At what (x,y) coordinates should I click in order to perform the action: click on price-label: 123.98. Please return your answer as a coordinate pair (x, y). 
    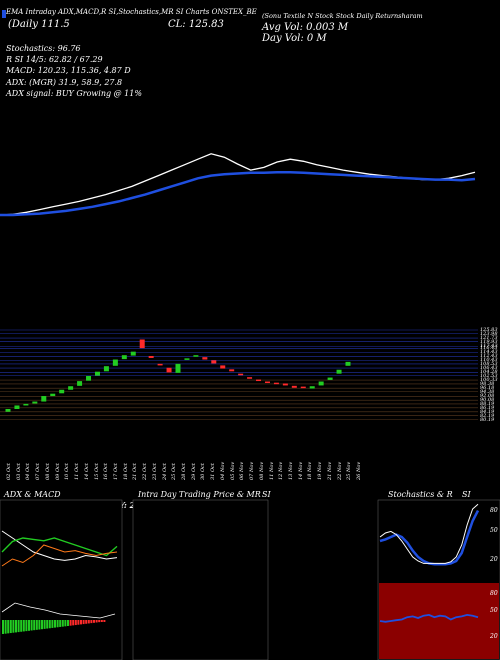
    Looking at the image, I should click on (489, 333).